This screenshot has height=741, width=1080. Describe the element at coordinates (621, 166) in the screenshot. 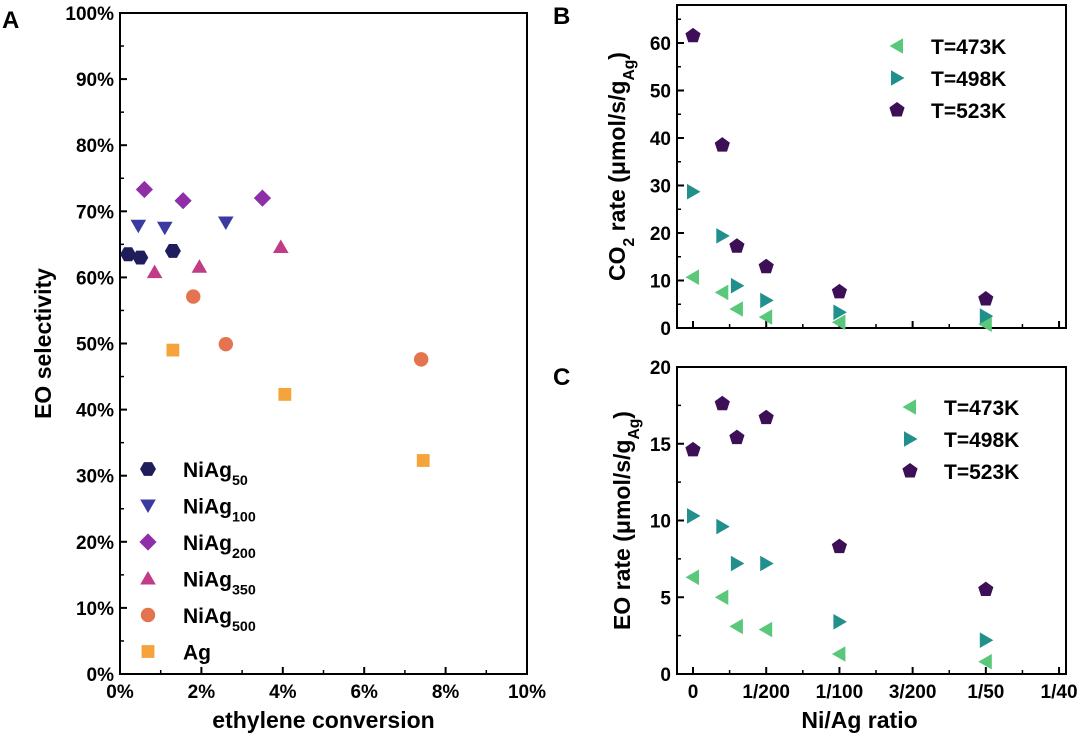

I see `y-axis-title: CO2 rate (μmol/s/gAg)` at that location.